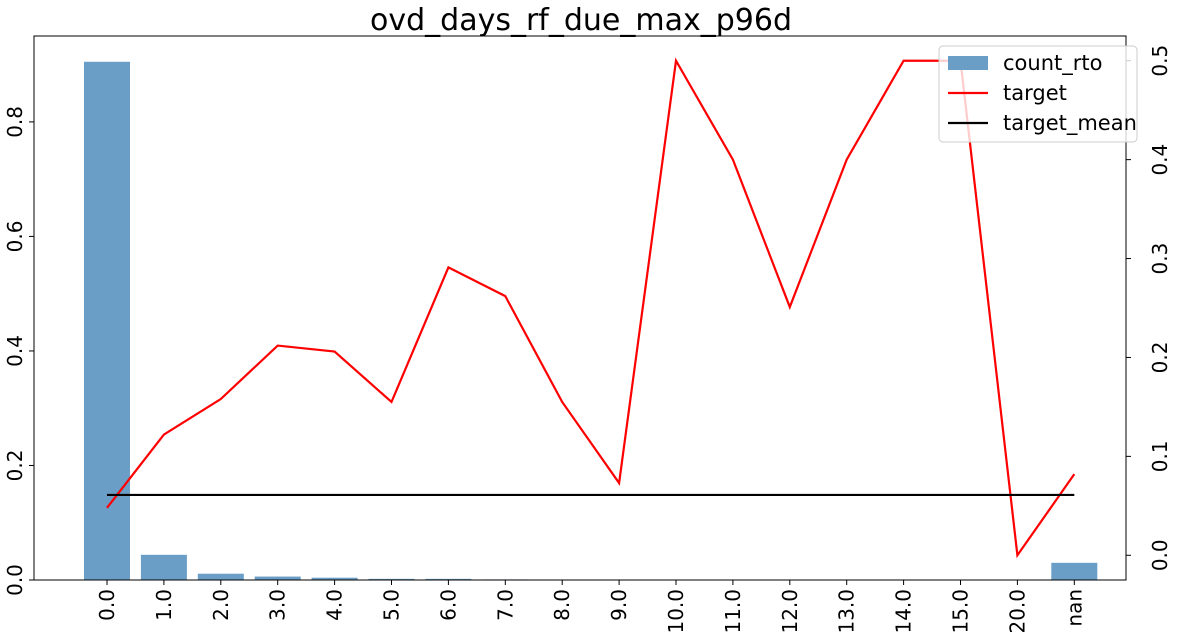 This screenshot has width=1182, height=639. What do you see at coordinates (619, 605) in the screenshot?
I see `x-tick-label-9: 9.0` at bounding box center [619, 605].